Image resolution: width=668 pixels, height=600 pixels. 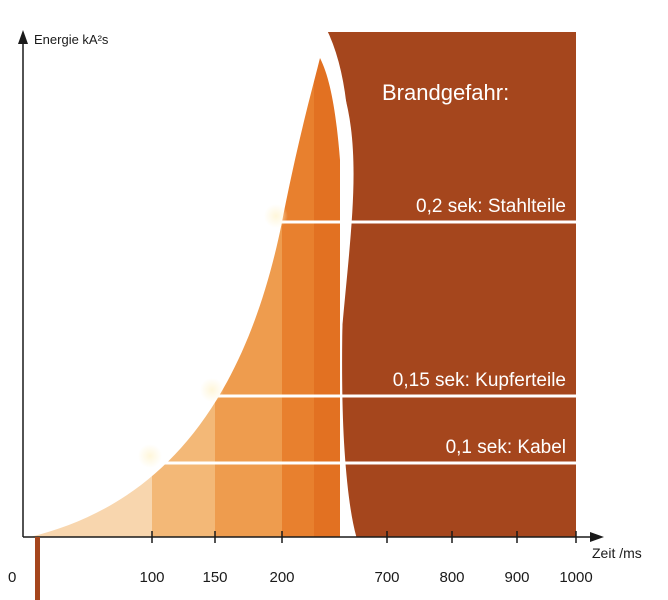 I want to click on x-tick-label-700: 700, so click(x=386, y=577).